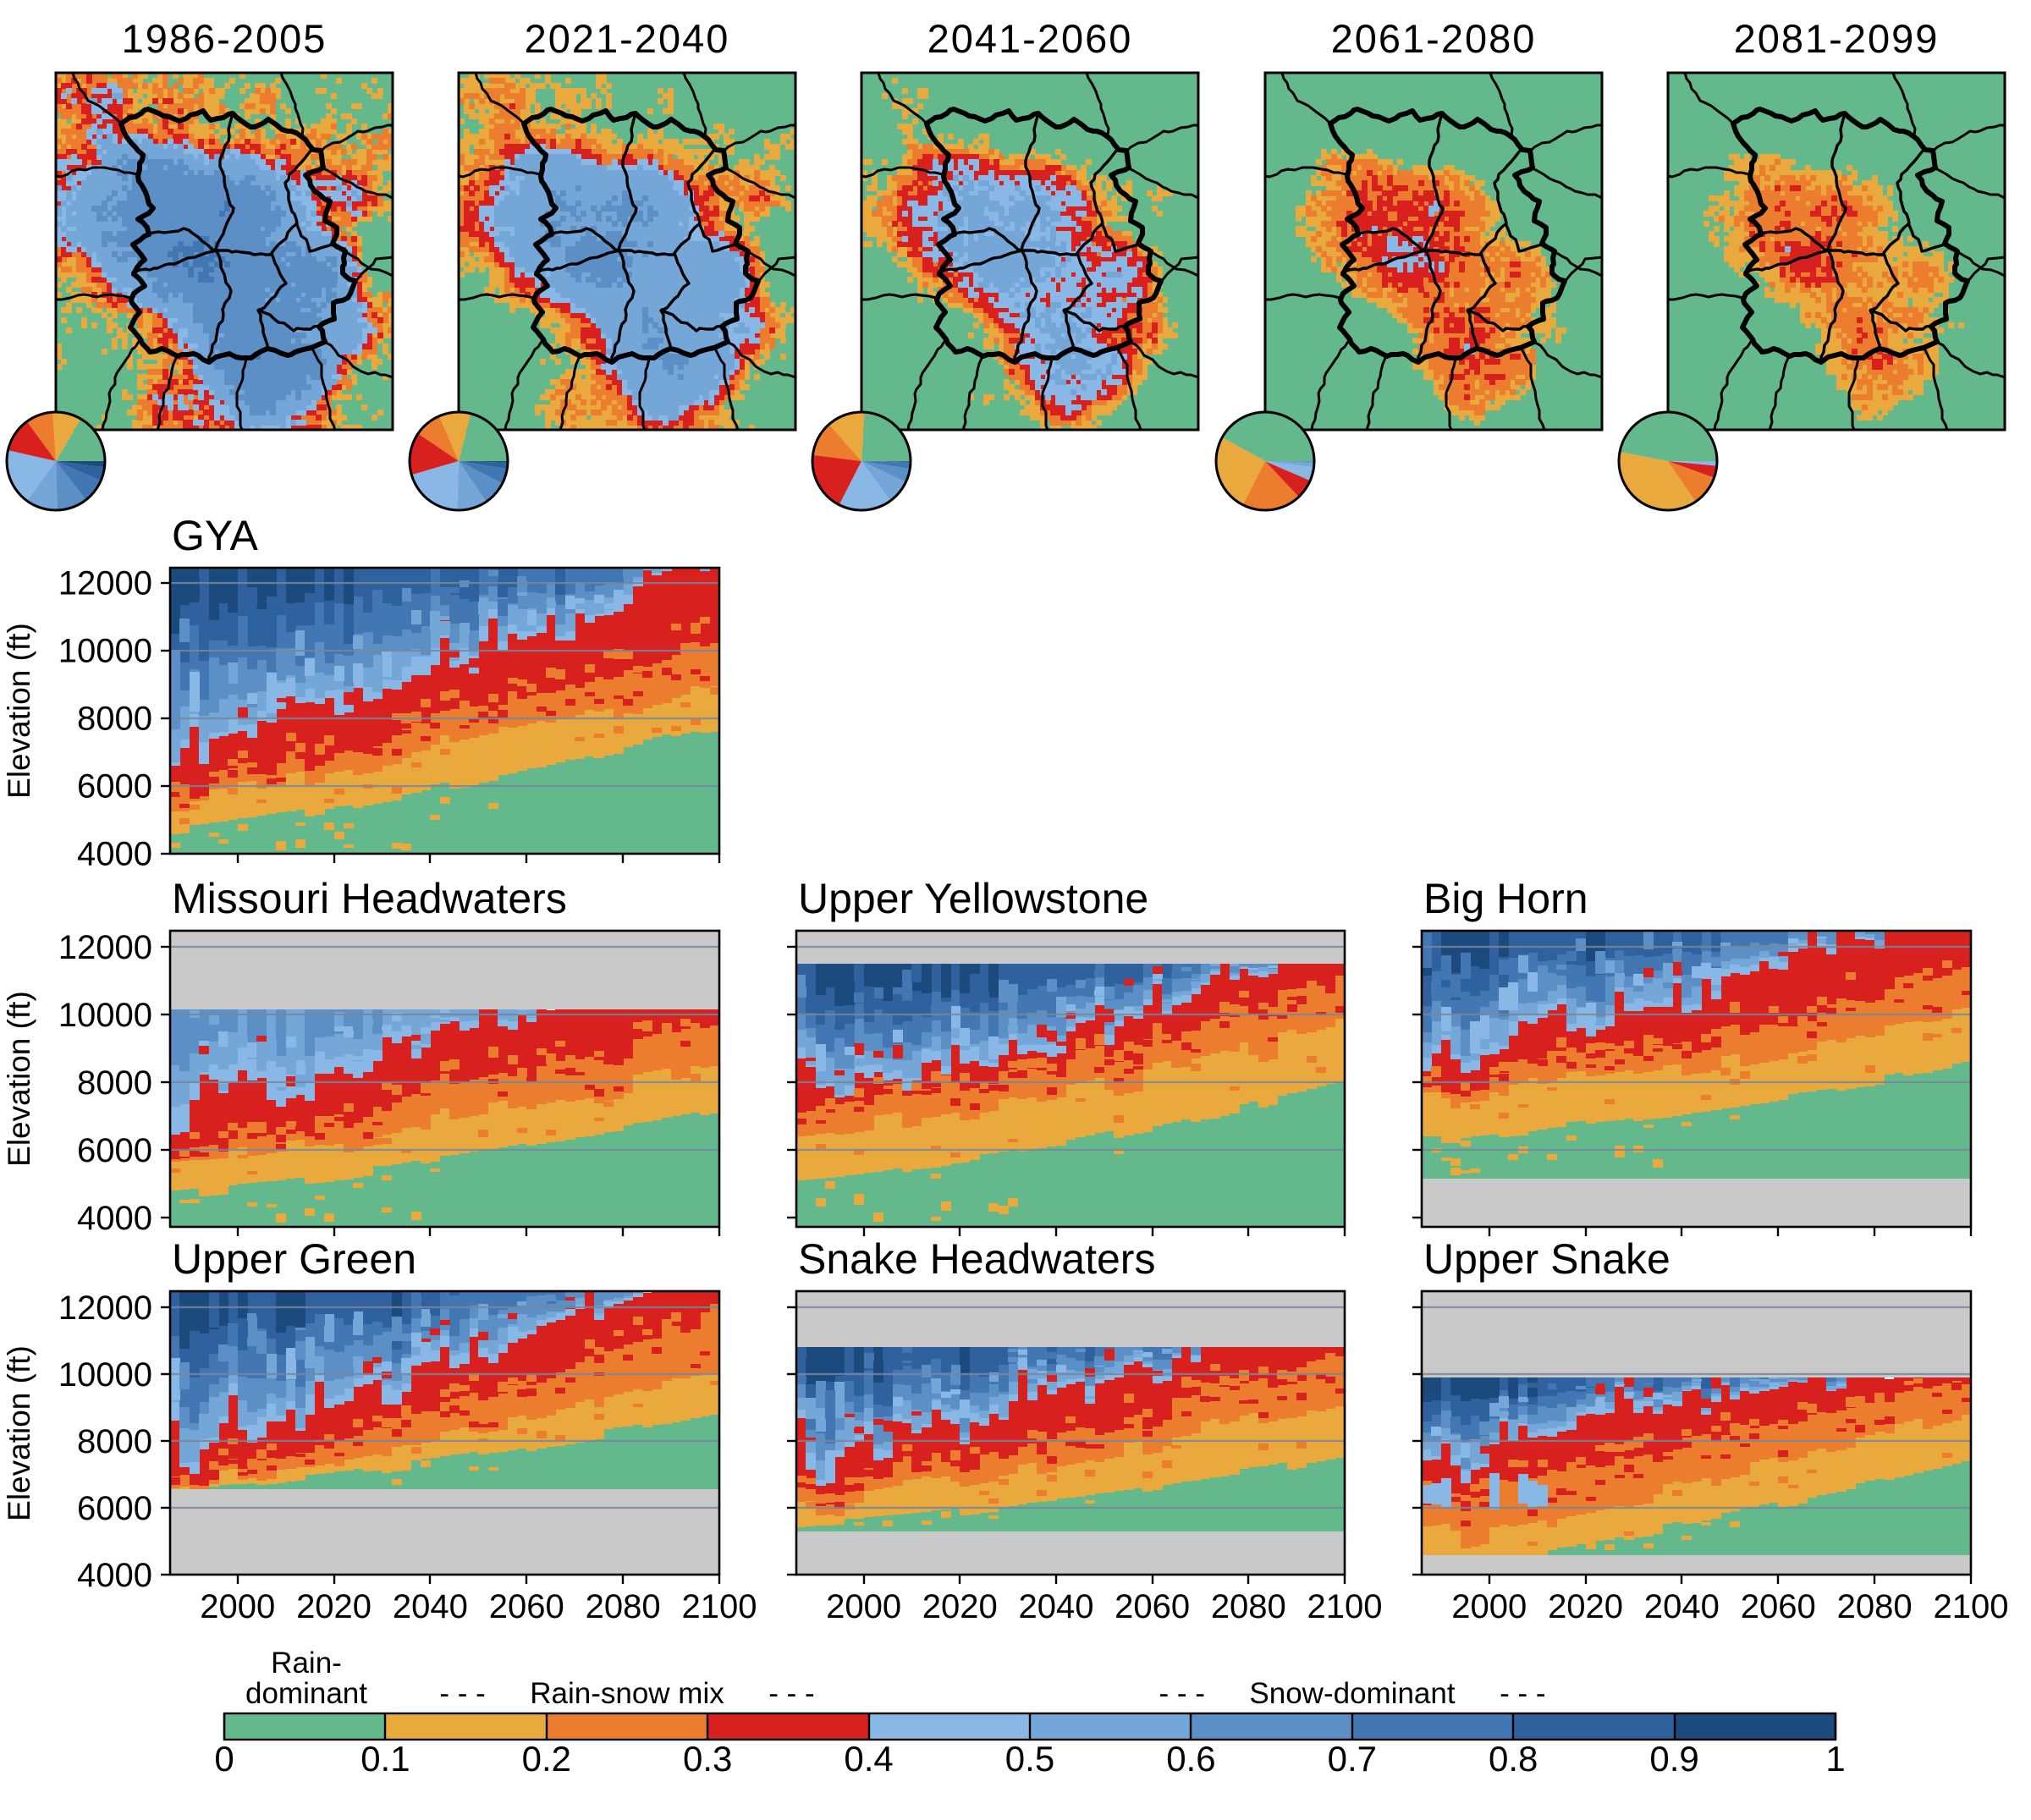 The height and width of the screenshot is (1820, 2031). What do you see at coordinates (1029, 1759) in the screenshot?
I see `svg-text: 0.5` at bounding box center [1029, 1759].